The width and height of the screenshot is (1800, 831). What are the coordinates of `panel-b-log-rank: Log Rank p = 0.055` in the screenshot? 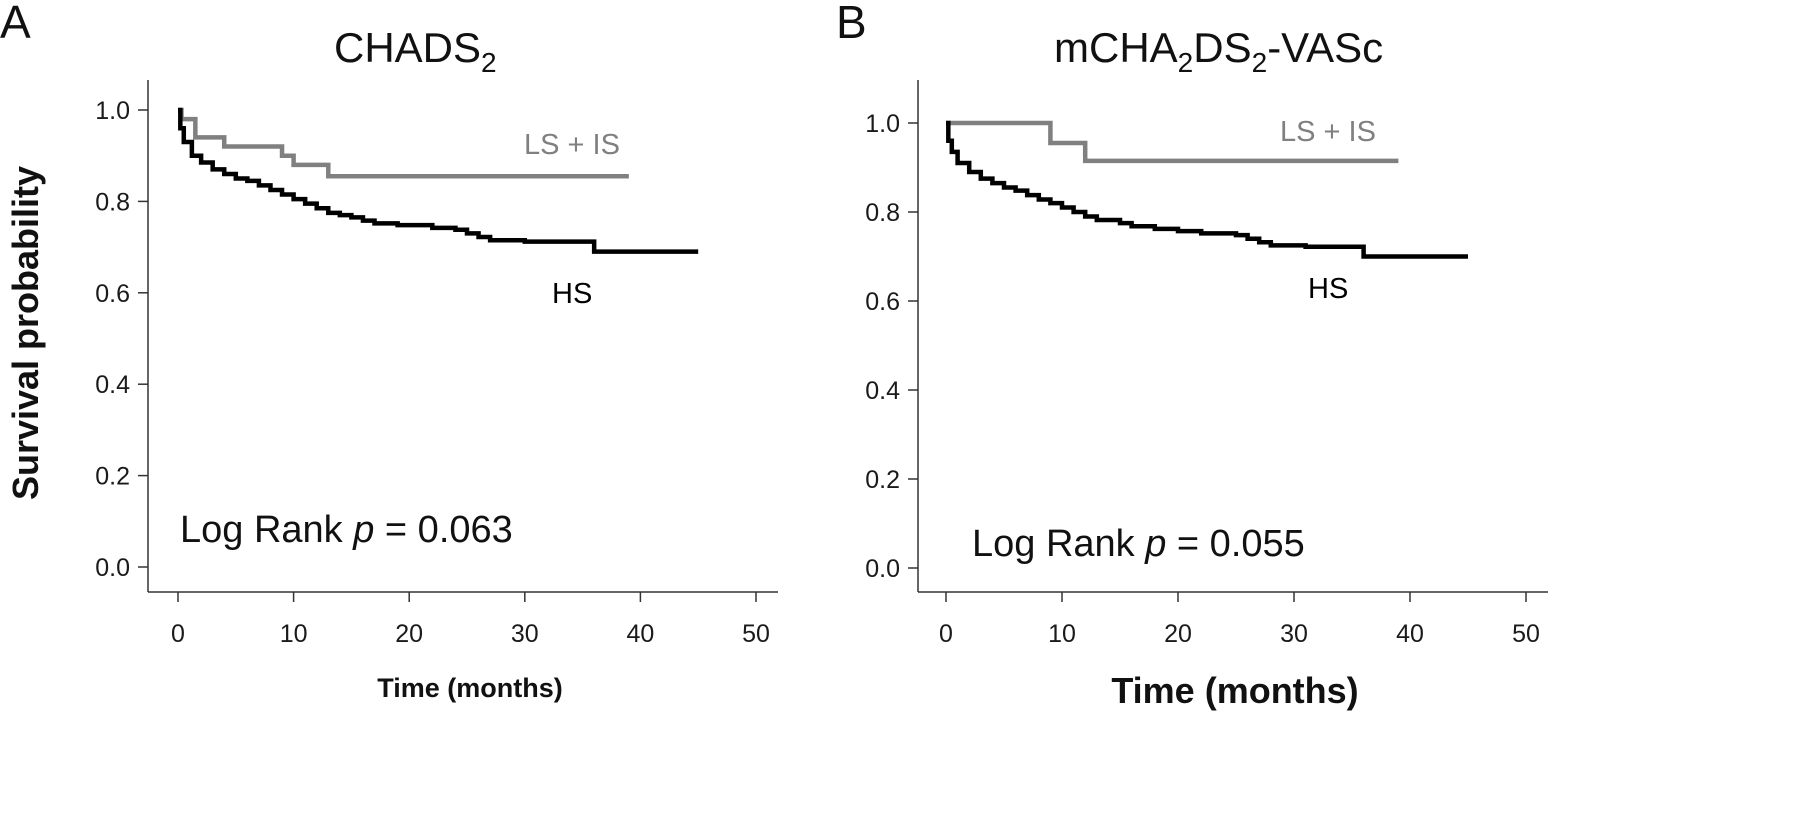 It's located at (1138, 544).